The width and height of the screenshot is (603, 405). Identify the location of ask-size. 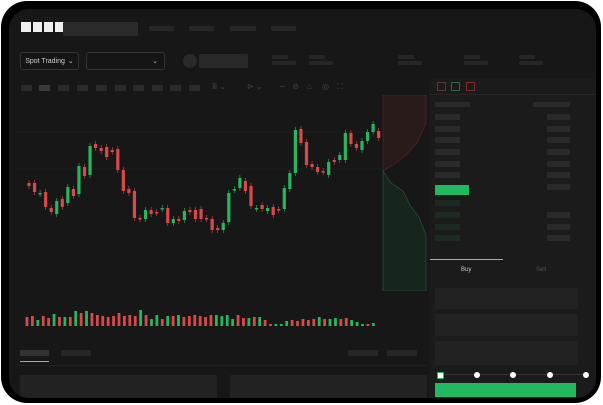
(558, 152).